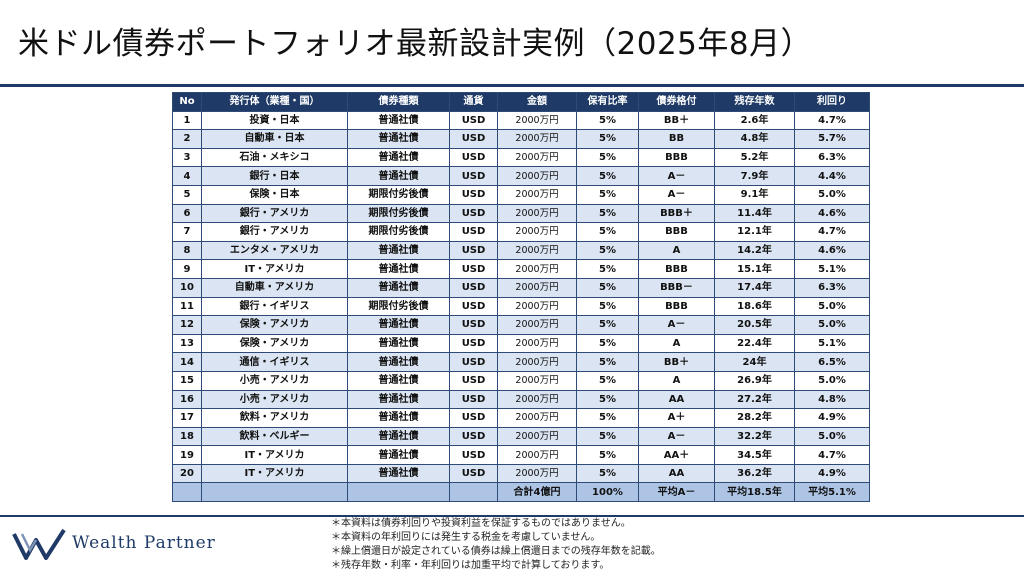 The image size is (1024, 576). I want to click on cell-remaining-years: 7.9年, so click(754, 176).